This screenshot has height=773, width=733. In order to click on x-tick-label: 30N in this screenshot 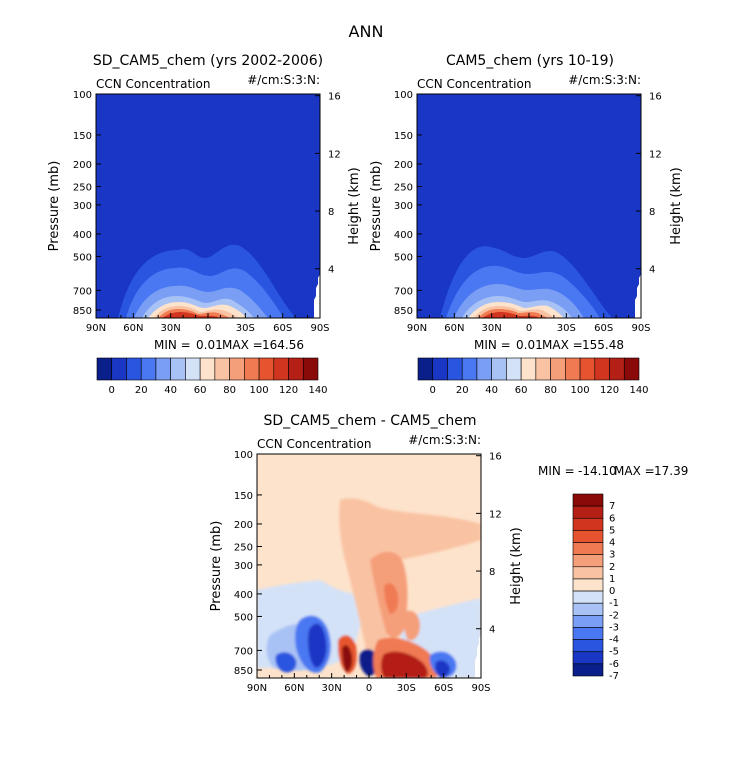, I will do `click(332, 688)`.